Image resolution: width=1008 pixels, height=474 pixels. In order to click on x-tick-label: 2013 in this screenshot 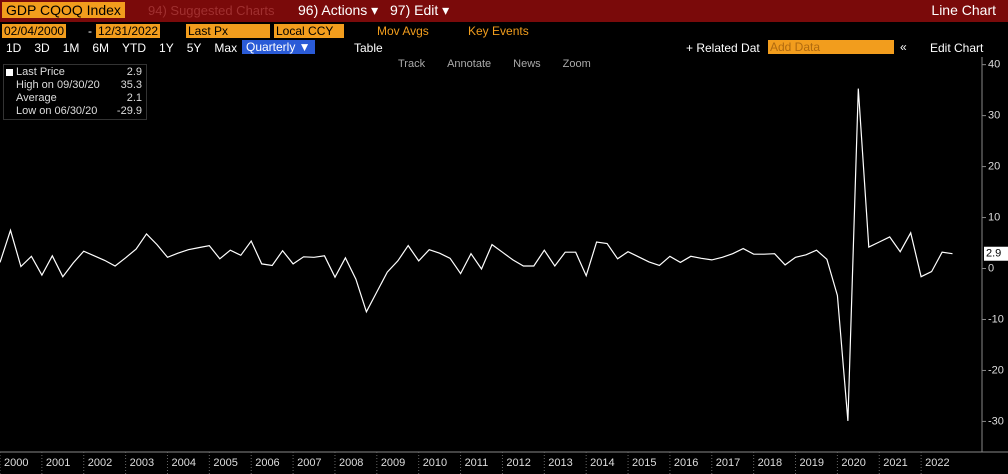, I will do `click(560, 463)`.